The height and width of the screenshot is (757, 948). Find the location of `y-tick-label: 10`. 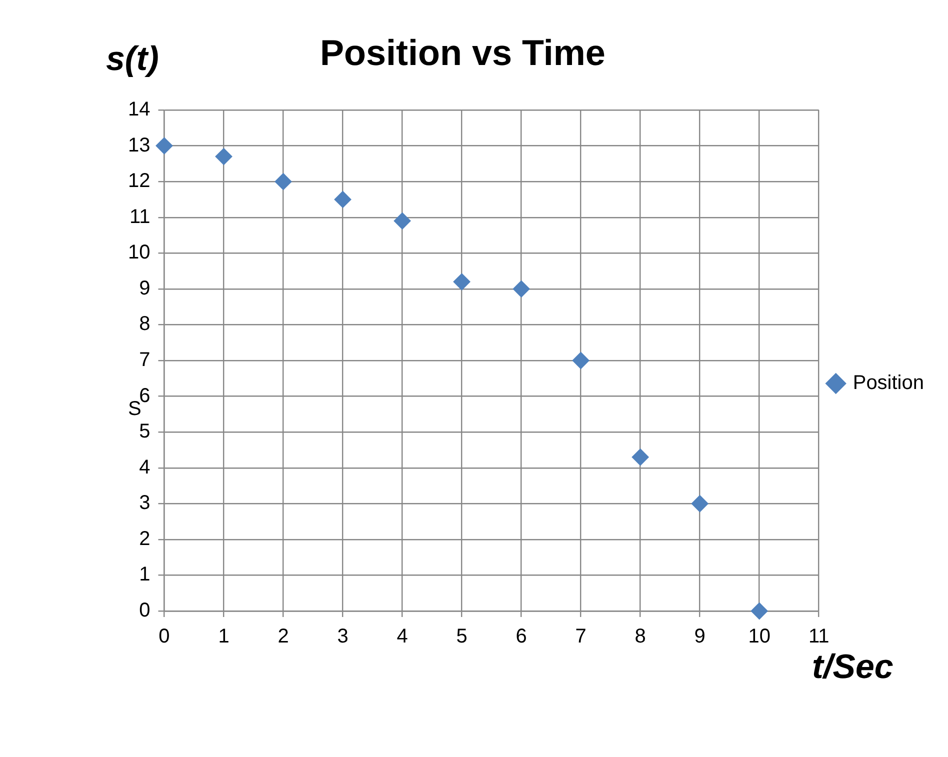

y-tick-label: 10 is located at coordinates (139, 253).